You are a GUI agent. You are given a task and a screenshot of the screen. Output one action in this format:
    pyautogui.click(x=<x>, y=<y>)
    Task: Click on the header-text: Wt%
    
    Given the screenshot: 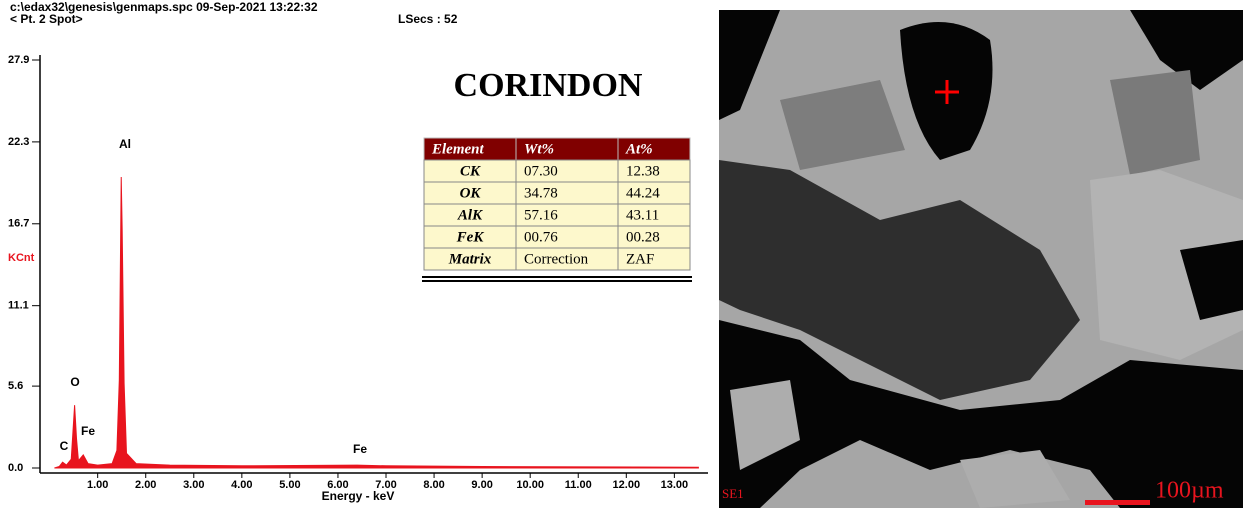 What is the action you would take?
    pyautogui.click(x=539, y=149)
    